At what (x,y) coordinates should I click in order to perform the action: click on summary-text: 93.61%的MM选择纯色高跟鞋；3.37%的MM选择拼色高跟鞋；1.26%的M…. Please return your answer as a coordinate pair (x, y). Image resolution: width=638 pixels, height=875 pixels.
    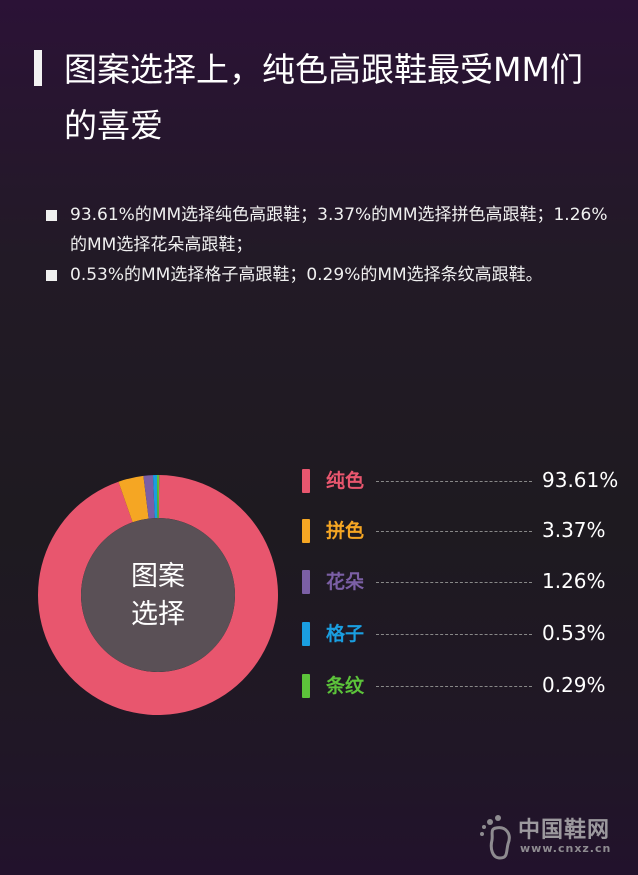
    Looking at the image, I should click on (339, 230).